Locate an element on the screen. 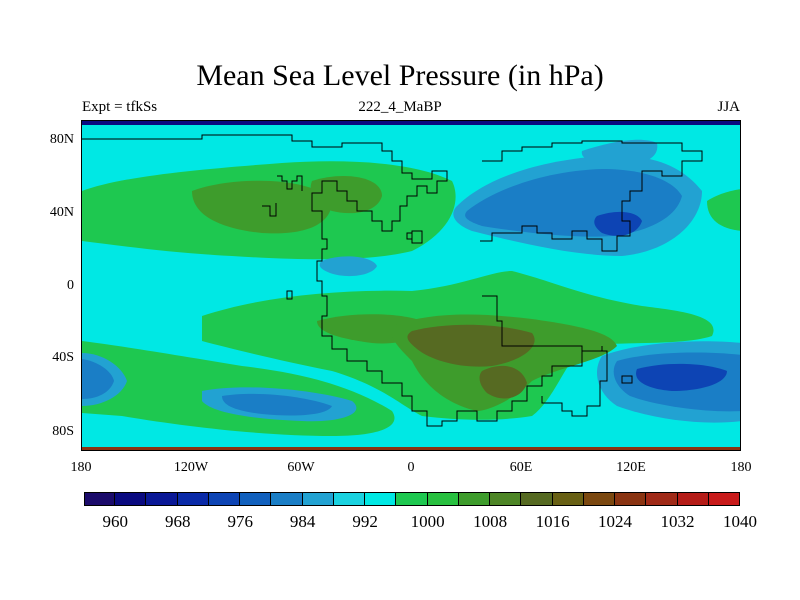  colorbar-label: 984 is located at coordinates (302, 521).